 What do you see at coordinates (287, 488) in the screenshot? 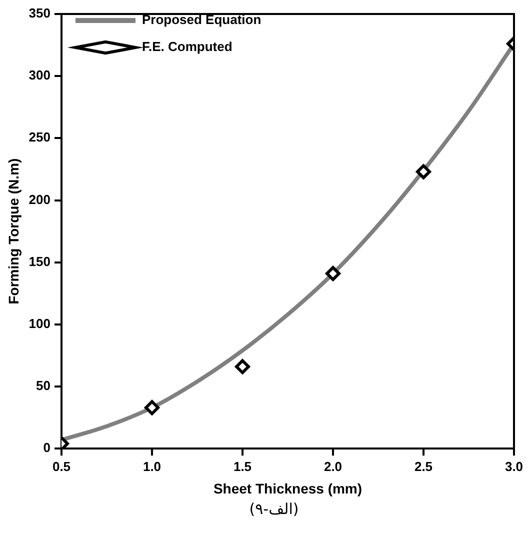
I see `x-axis-title: Sheet Thickness (mm)` at bounding box center [287, 488].